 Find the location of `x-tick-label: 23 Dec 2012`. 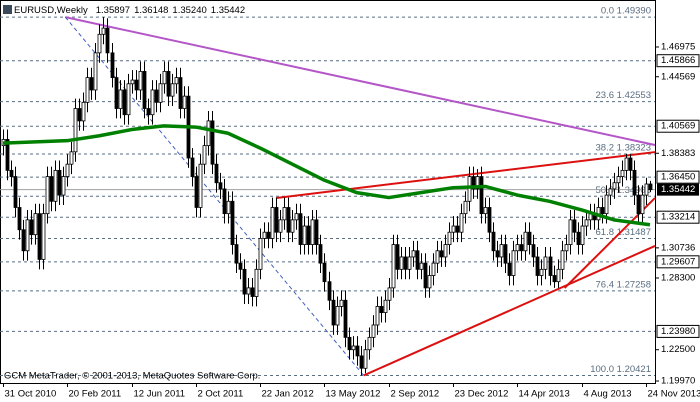

x-tick-label: 23 Dec 2012 is located at coordinates (482, 394).